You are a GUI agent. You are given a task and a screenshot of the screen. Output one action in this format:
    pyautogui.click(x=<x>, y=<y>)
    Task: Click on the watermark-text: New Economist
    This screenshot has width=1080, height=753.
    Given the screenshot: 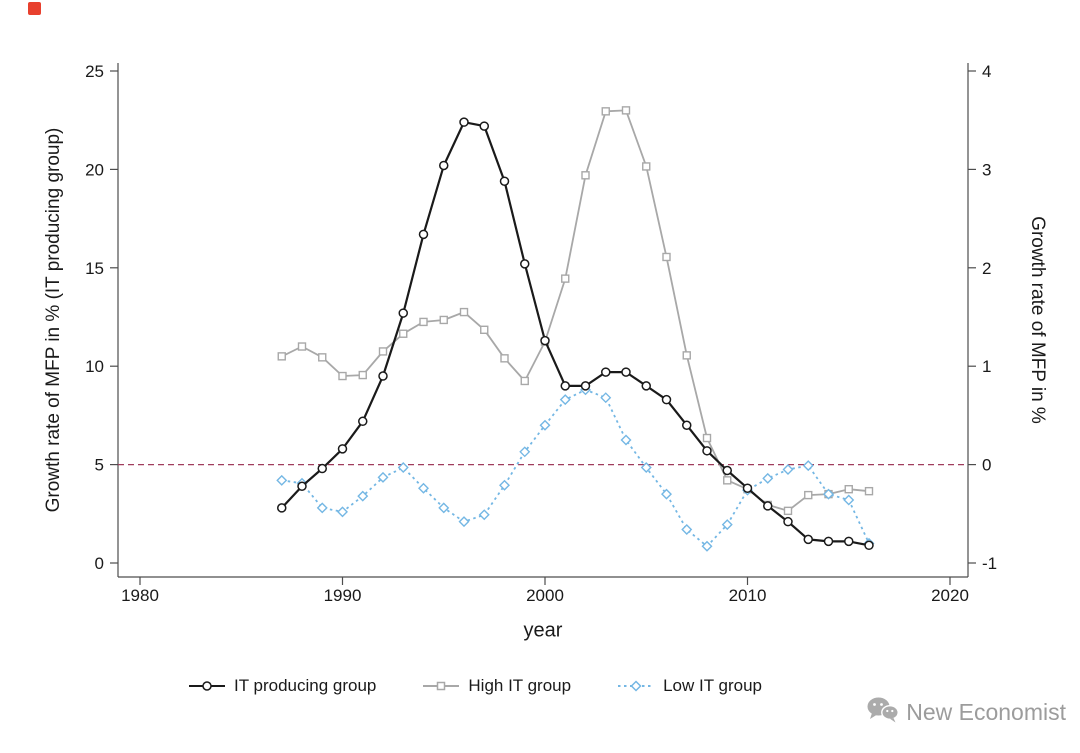 What is the action you would take?
    pyautogui.click(x=986, y=712)
    